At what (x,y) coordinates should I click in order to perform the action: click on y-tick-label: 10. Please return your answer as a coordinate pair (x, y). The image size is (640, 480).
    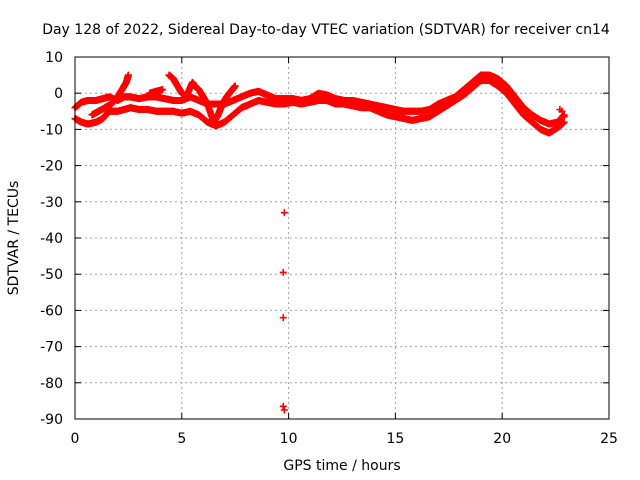
    Looking at the image, I should click on (54, 58).